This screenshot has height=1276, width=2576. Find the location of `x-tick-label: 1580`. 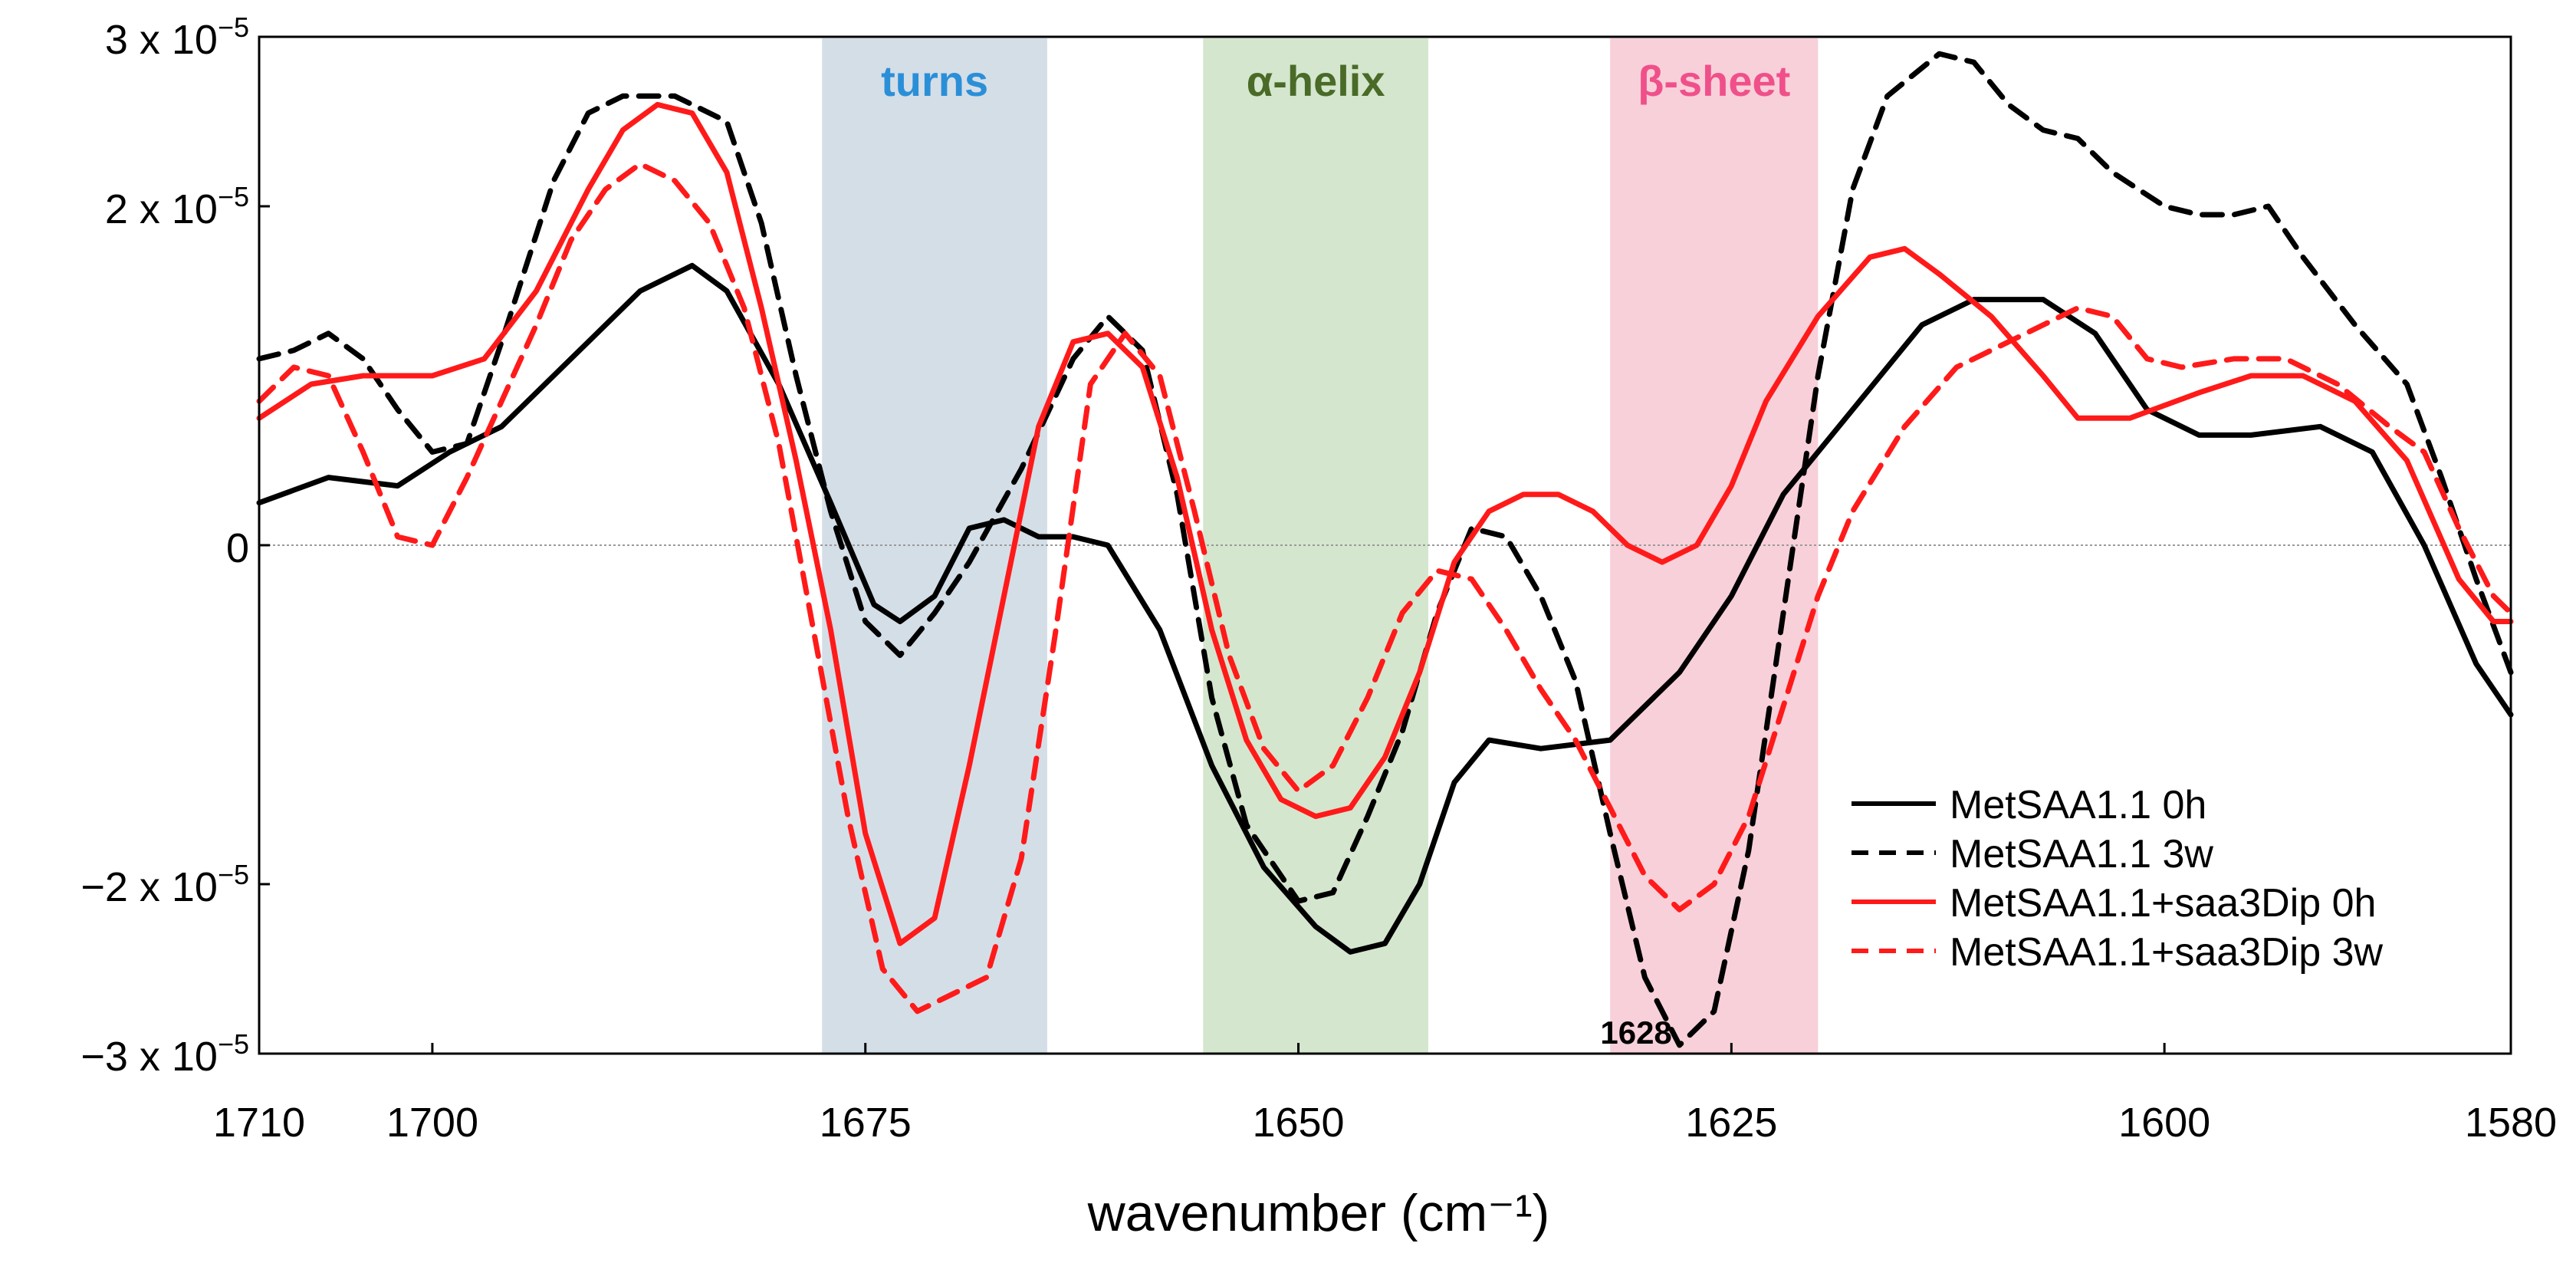

x-tick-label: 1580 is located at coordinates (2511, 1123).